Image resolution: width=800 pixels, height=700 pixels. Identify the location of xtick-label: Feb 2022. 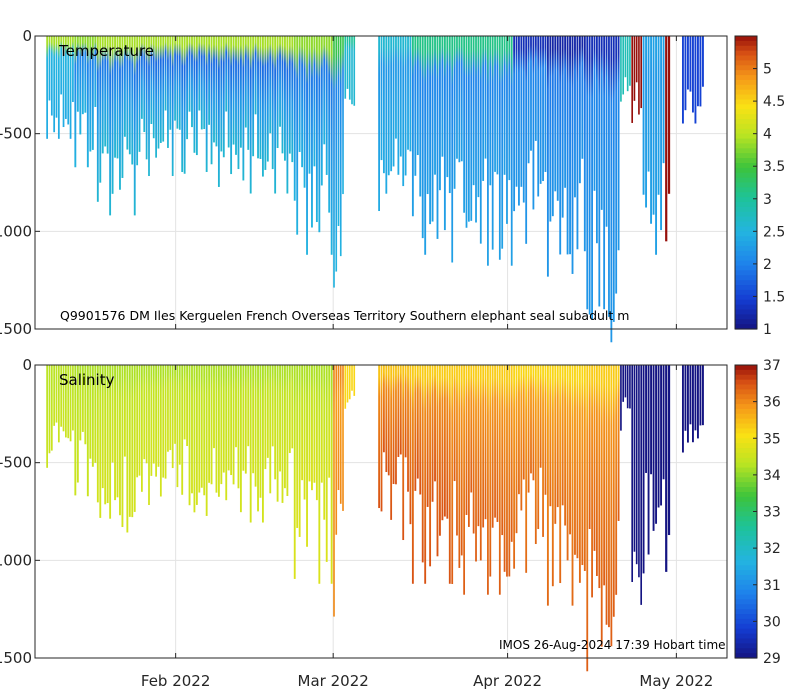
(176, 681).